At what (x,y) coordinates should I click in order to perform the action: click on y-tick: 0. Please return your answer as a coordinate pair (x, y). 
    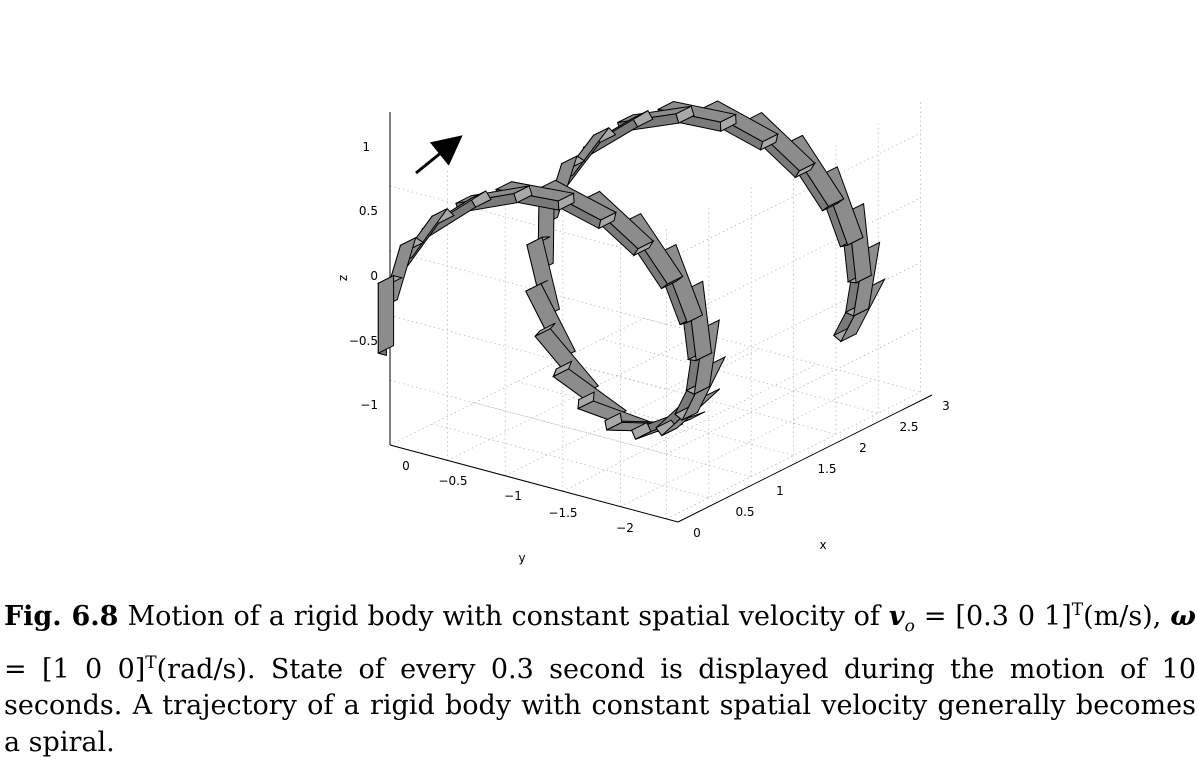
    Looking at the image, I should click on (406, 466).